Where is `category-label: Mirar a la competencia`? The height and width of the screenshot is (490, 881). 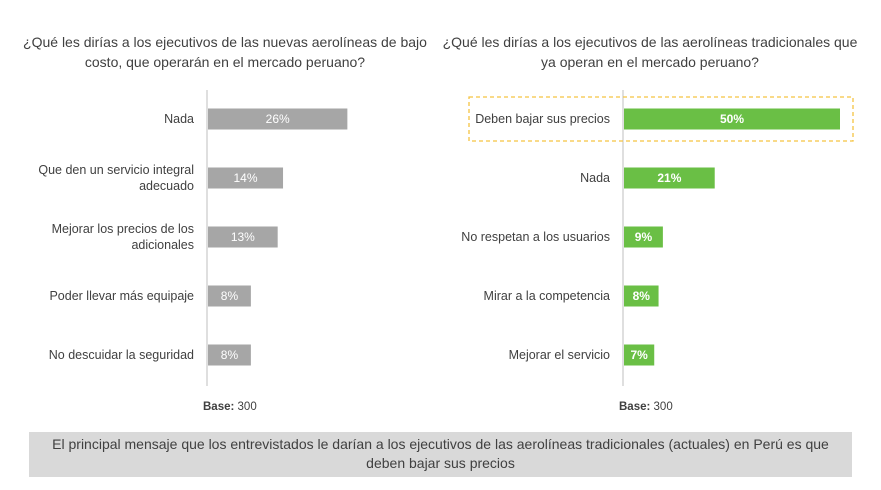 category-label: Mirar a la competencia is located at coordinates (547, 296).